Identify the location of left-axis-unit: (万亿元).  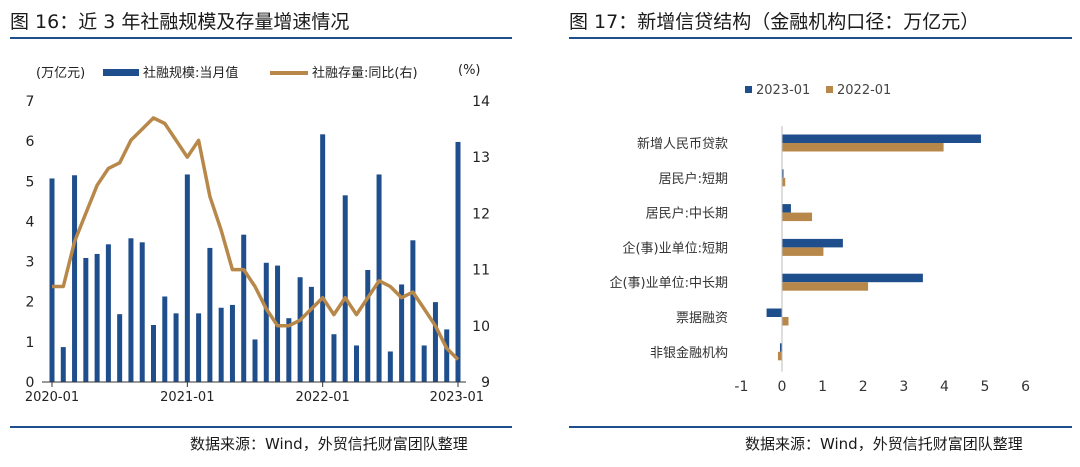
(60, 73).